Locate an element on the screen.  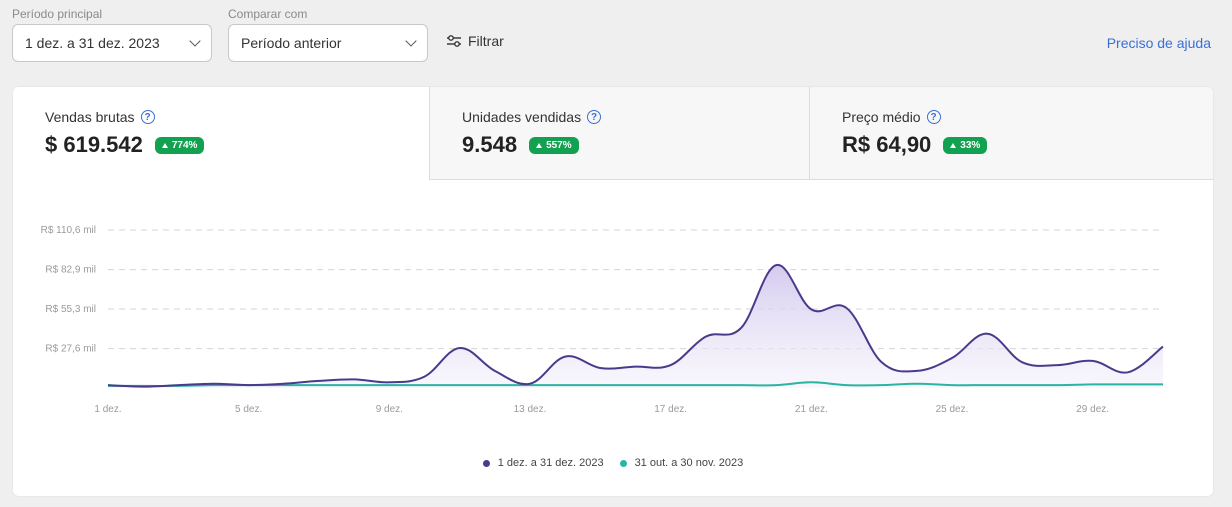
x-tick-label: 9 dez. is located at coordinates (389, 409).